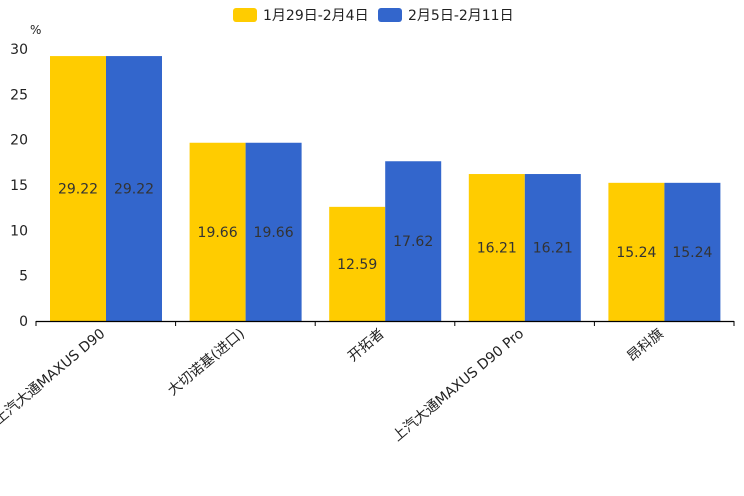  What do you see at coordinates (35, 30) in the screenshot?
I see `y-axis-unit-label: %` at bounding box center [35, 30].